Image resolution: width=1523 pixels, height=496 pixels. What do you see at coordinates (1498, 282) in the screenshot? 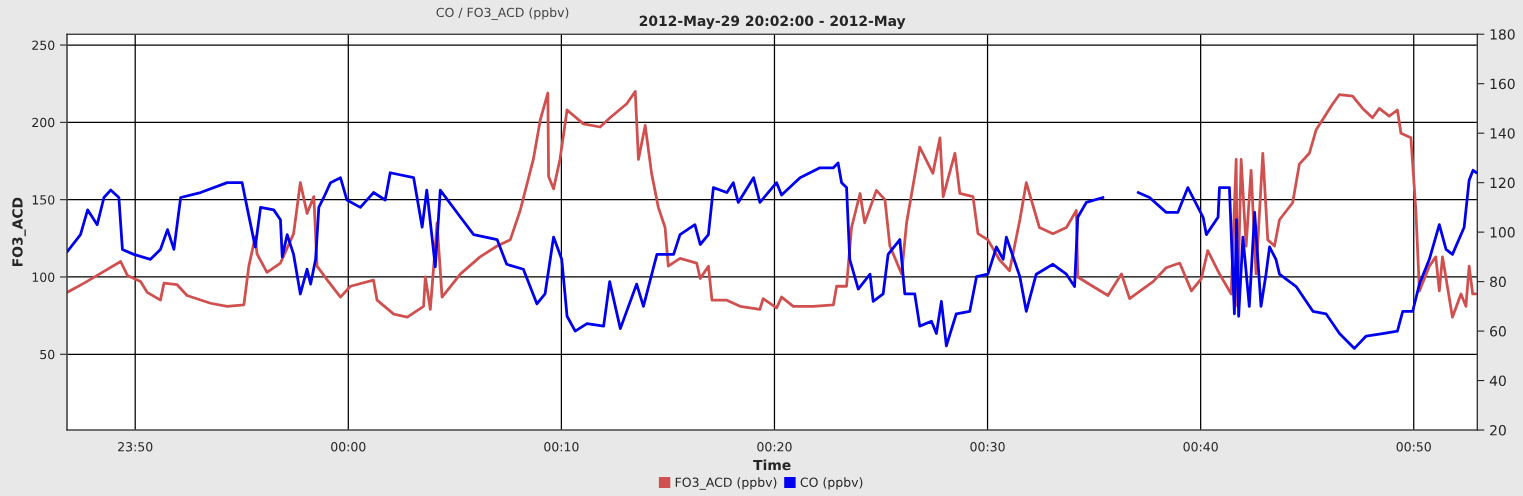
I see `y2-tick-label: 80` at bounding box center [1498, 282].